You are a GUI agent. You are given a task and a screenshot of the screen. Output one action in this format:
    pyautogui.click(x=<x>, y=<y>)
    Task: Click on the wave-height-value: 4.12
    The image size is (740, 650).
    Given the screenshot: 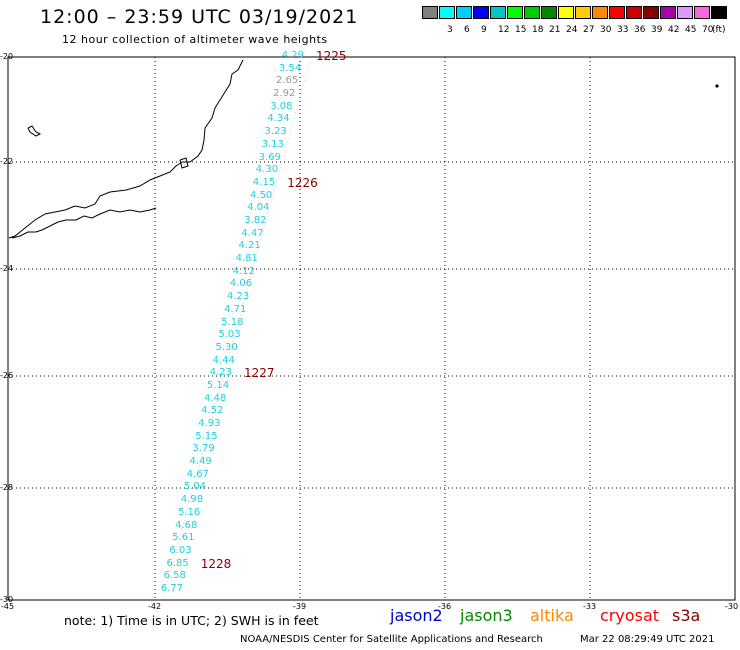 What is the action you would take?
    pyautogui.click(x=244, y=271)
    